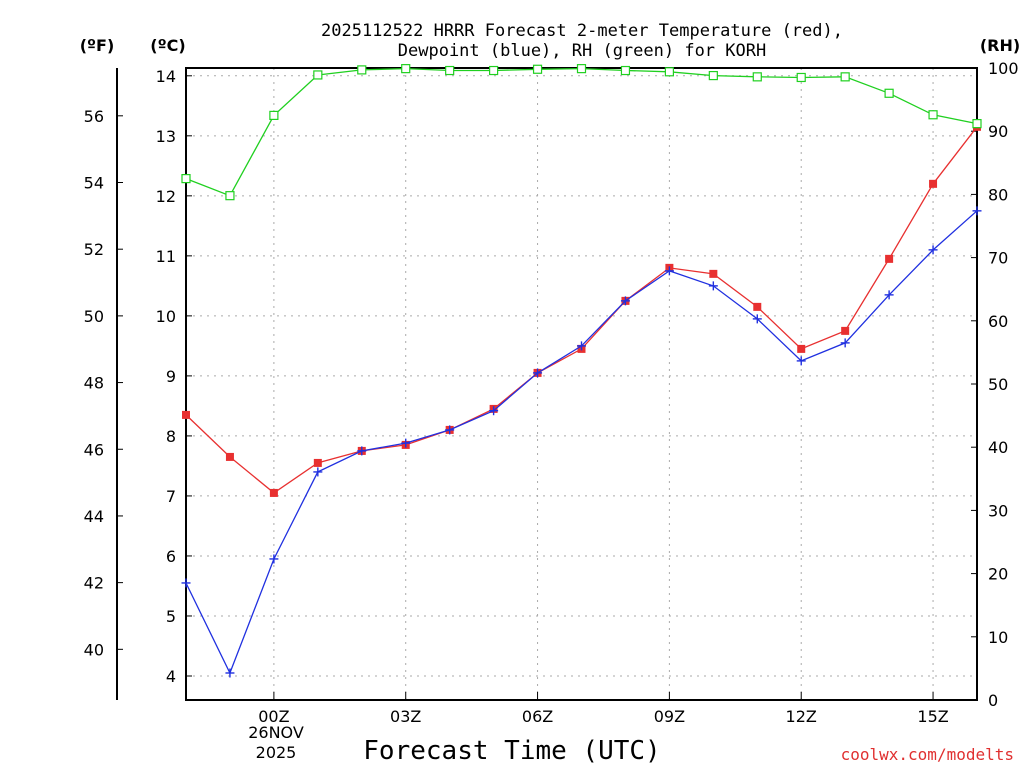 This screenshot has height=768, width=1024. I want to click on celsius-tick-label: 6, so click(171, 556).